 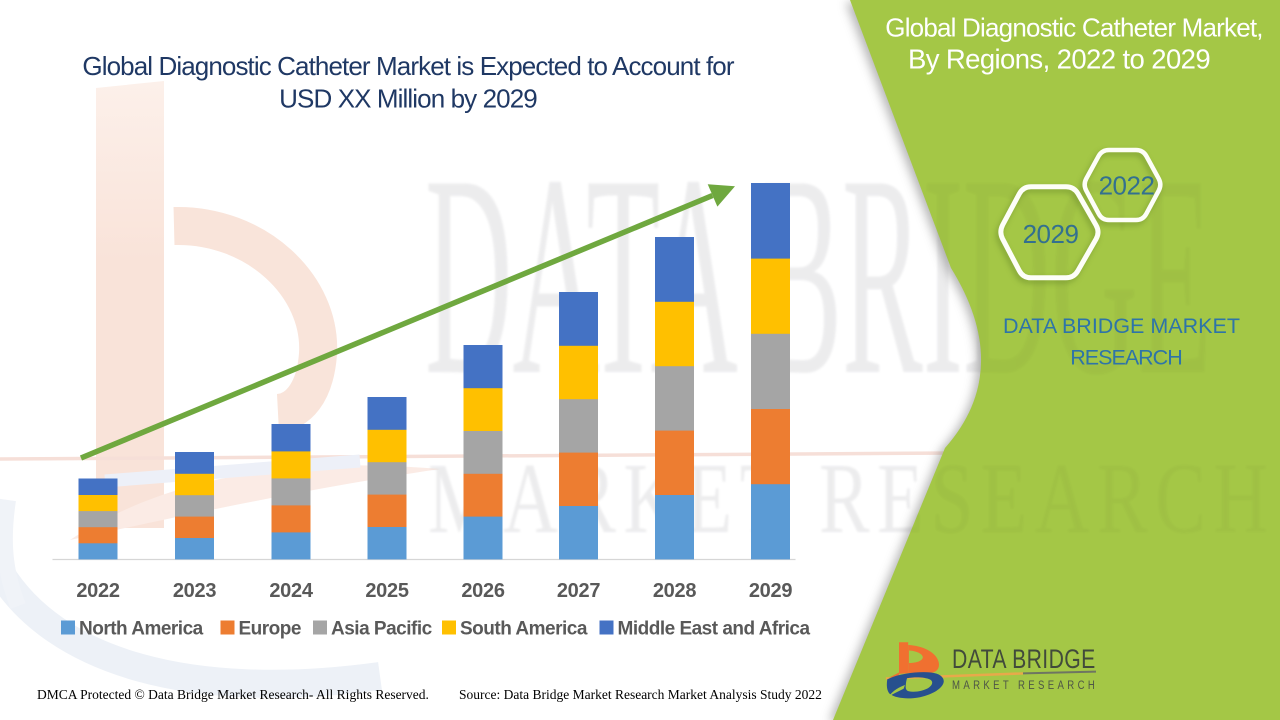 I want to click on svg-text: By Regions, 2022 to 2029, so click(x=1059, y=59).